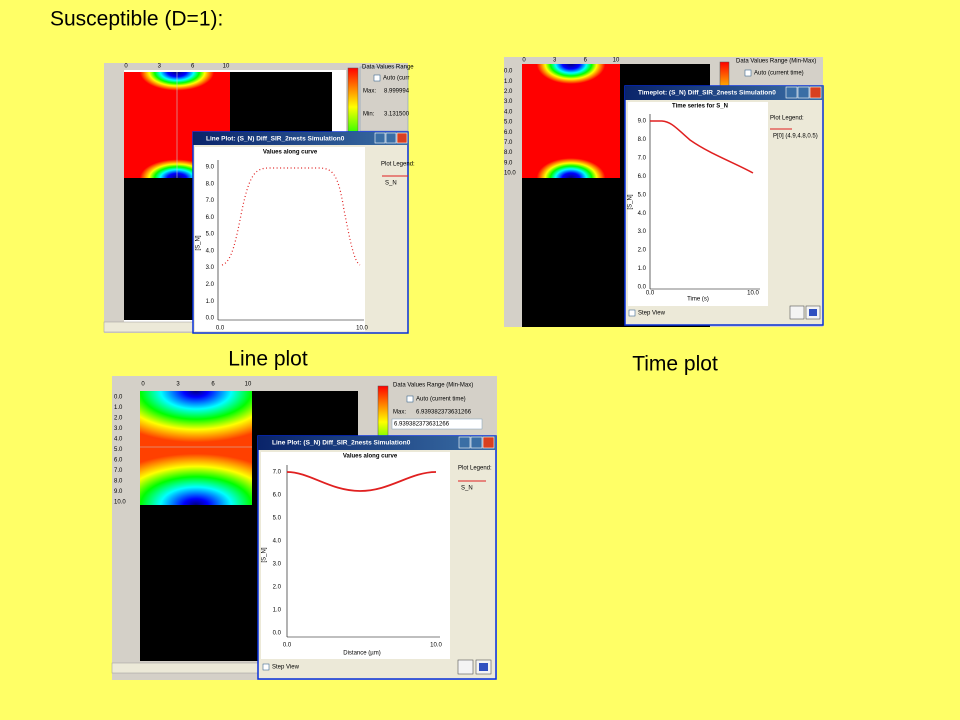 The width and height of the screenshot is (960, 720). What do you see at coordinates (642, 195) in the screenshot?
I see `tick-label: 5.0` at bounding box center [642, 195].